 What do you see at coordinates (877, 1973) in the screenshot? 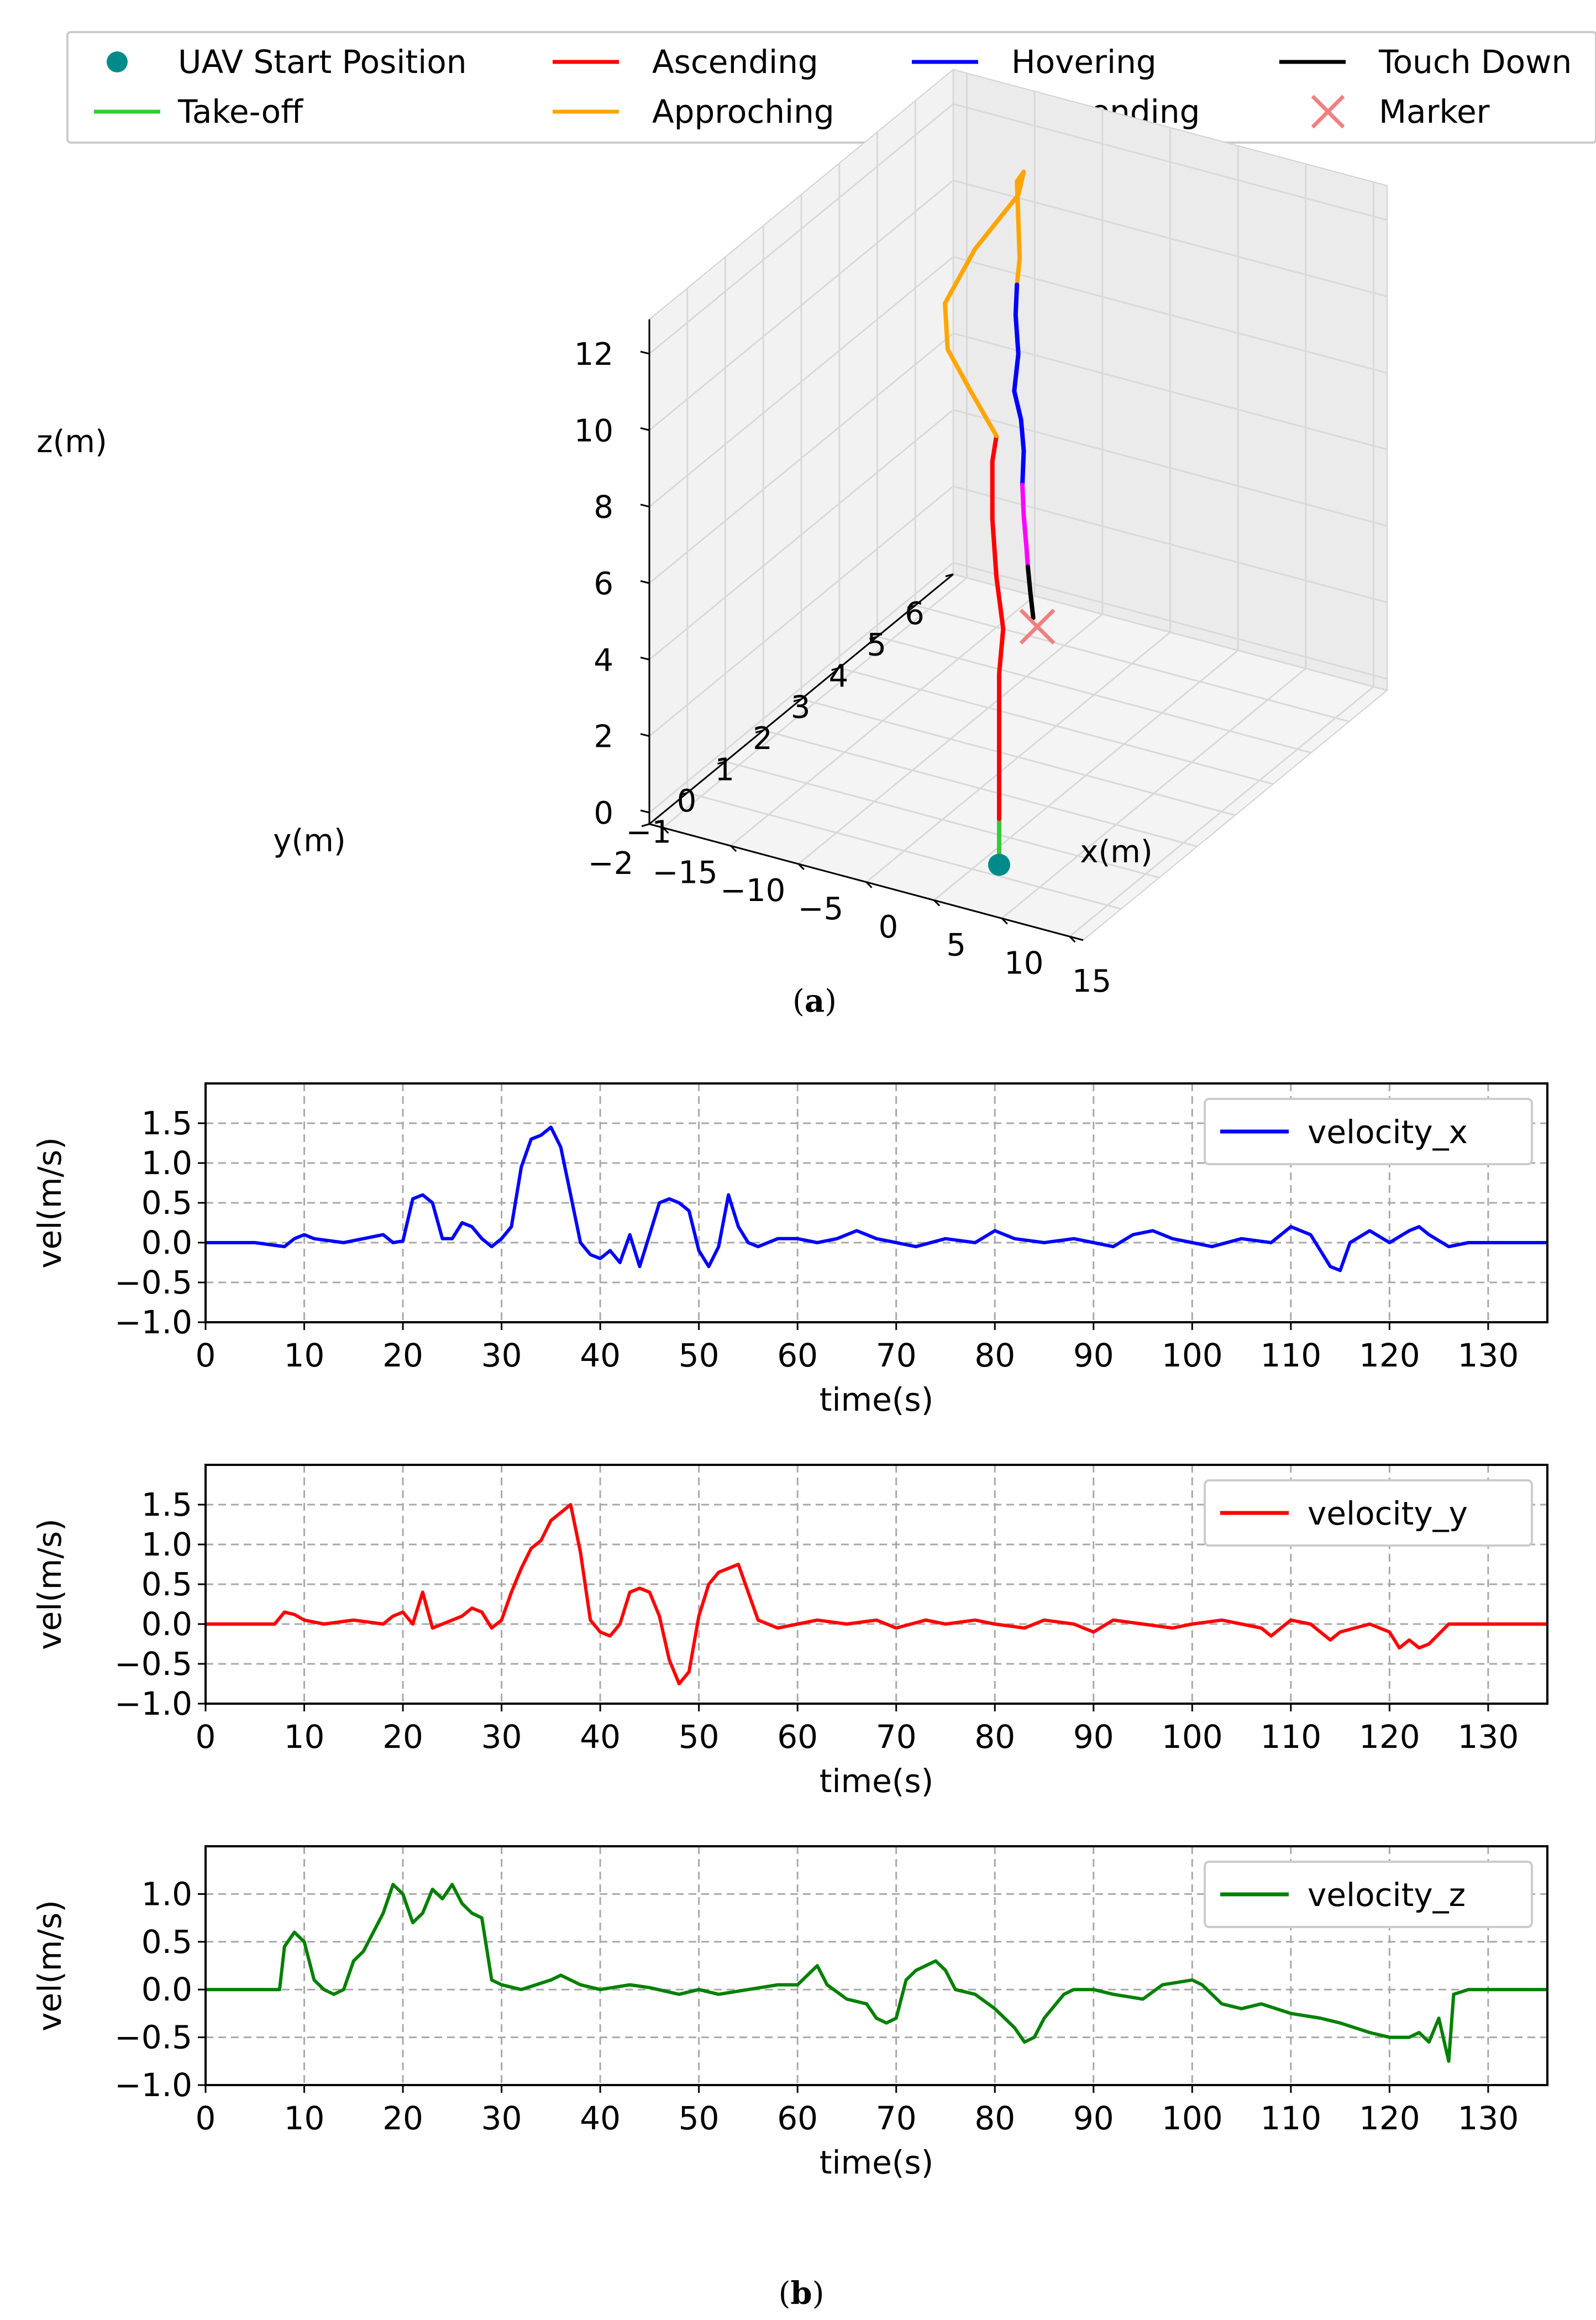
I see `series-line-velocity-z` at bounding box center [877, 1973].